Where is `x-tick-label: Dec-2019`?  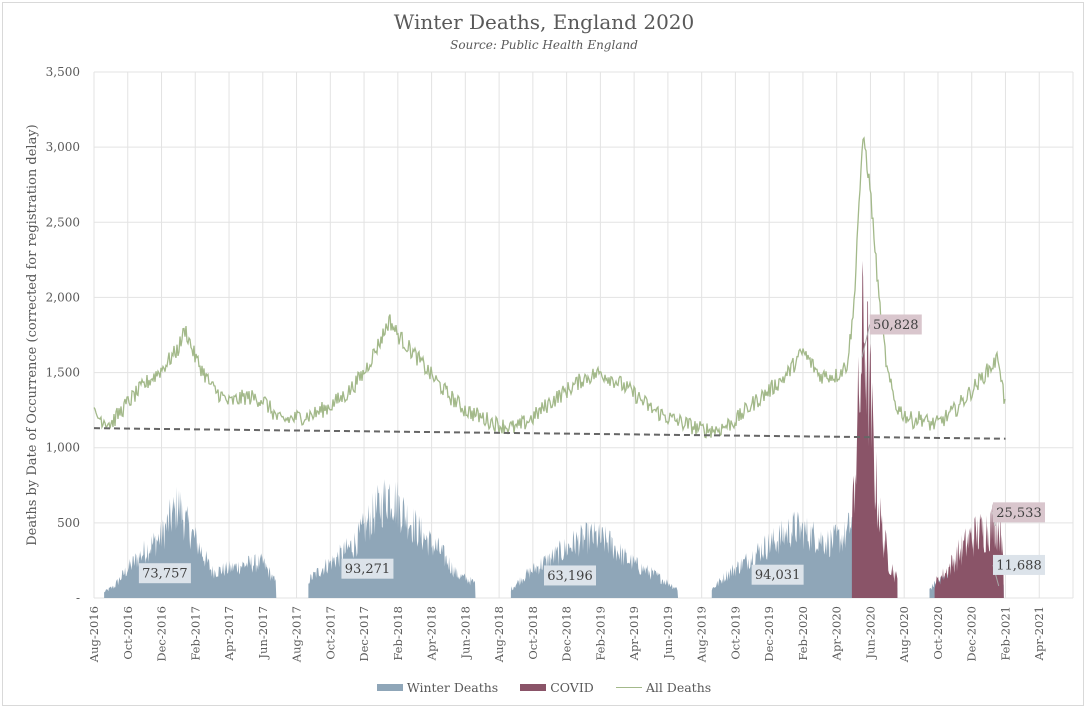
x-tick-label: Dec-2019 is located at coordinates (769, 634).